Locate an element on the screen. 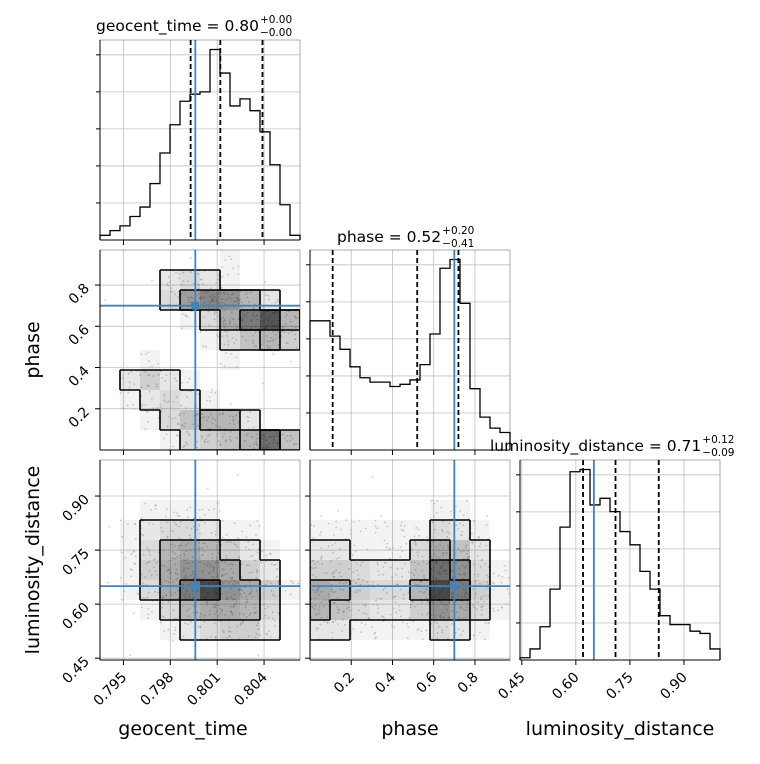  title-geocent-time: geocent_time = 0.80 +0.00 −0.00 is located at coordinates (194, 26).